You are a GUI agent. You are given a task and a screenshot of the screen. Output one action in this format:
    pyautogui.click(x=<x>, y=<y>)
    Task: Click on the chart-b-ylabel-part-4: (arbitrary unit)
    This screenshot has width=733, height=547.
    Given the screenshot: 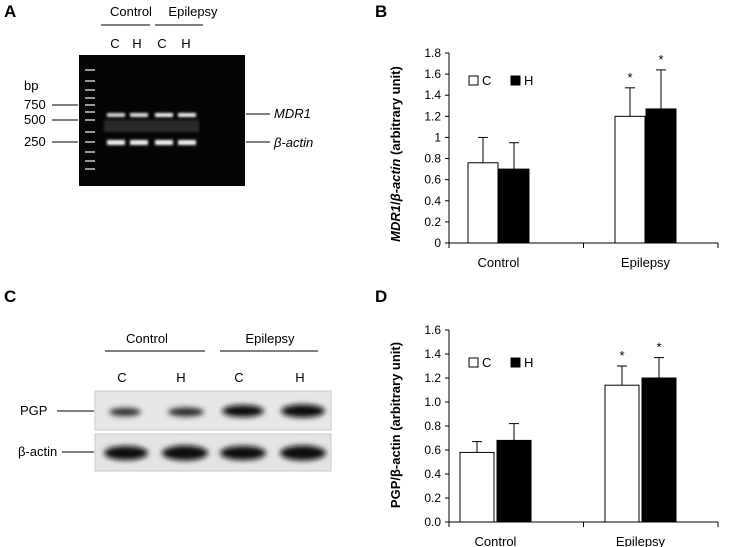 What is the action you would take?
    pyautogui.click(x=395, y=112)
    